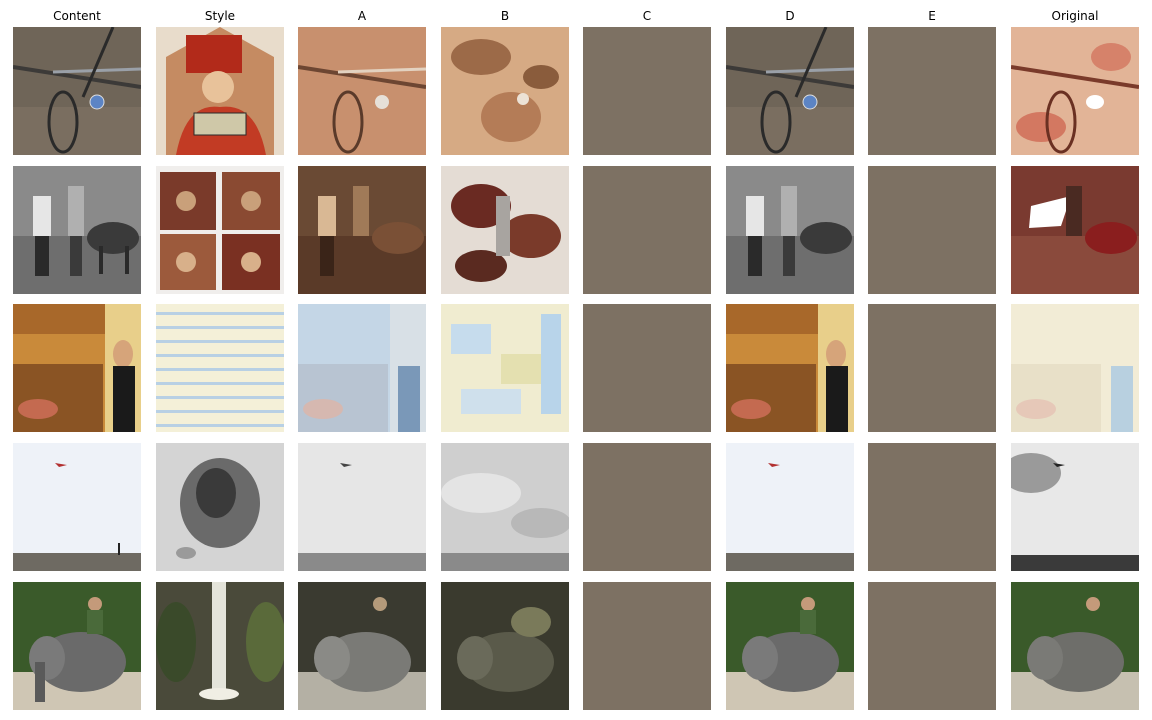 This screenshot has height=720, width=1152. Describe the element at coordinates (1075, 368) in the screenshot. I see `row3-original-image` at that location.